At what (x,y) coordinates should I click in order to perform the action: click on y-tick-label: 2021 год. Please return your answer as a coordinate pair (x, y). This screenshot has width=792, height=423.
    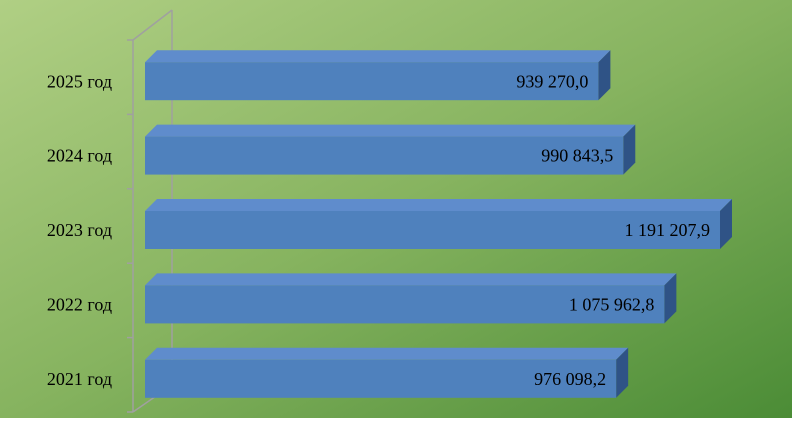
    Looking at the image, I should click on (79, 379).